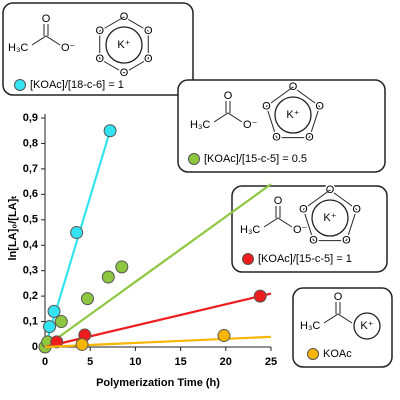 The height and width of the screenshot is (400, 400). What do you see at coordinates (271, 362) in the screenshot?
I see `x-tick-label: 25` at bounding box center [271, 362].